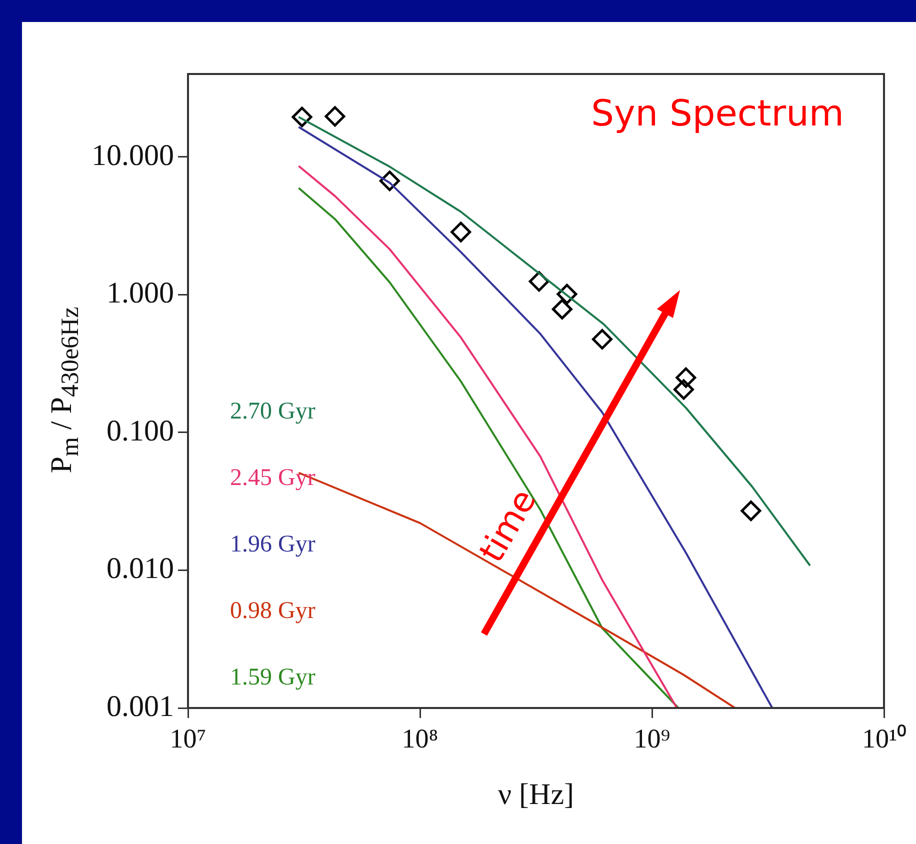 Image resolution: width=916 pixels, height=844 pixels. Describe the element at coordinates (420, 738) in the screenshot. I see `x-tick-label: 10⁸` at that location.